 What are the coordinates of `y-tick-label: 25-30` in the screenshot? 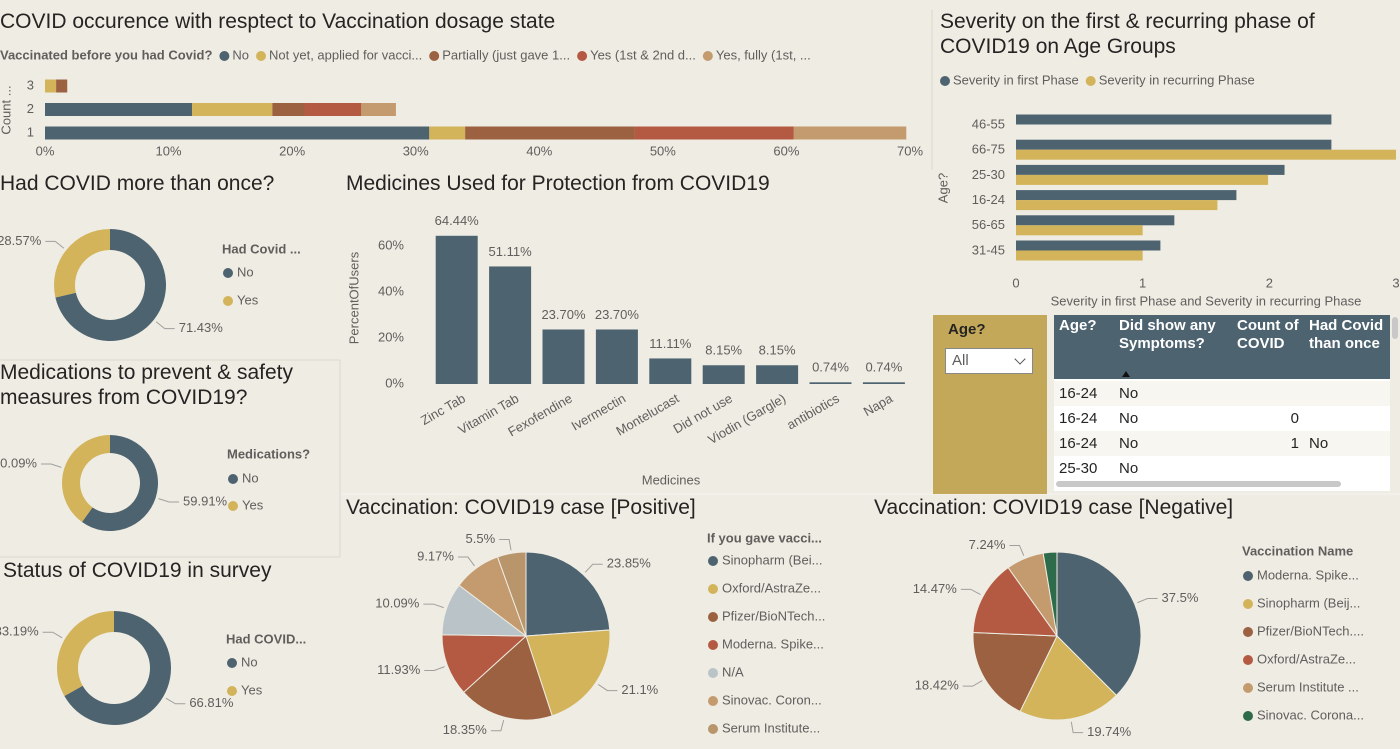 It's located at (988, 174).